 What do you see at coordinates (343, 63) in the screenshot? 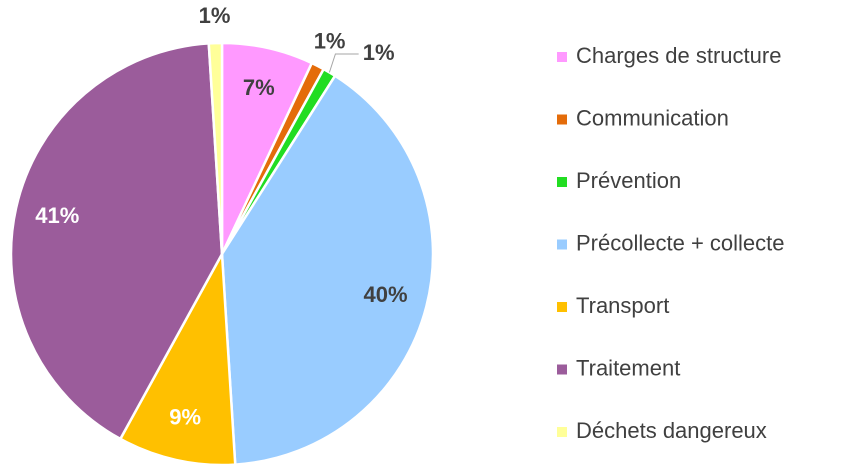
I see `leader-line` at bounding box center [343, 63].